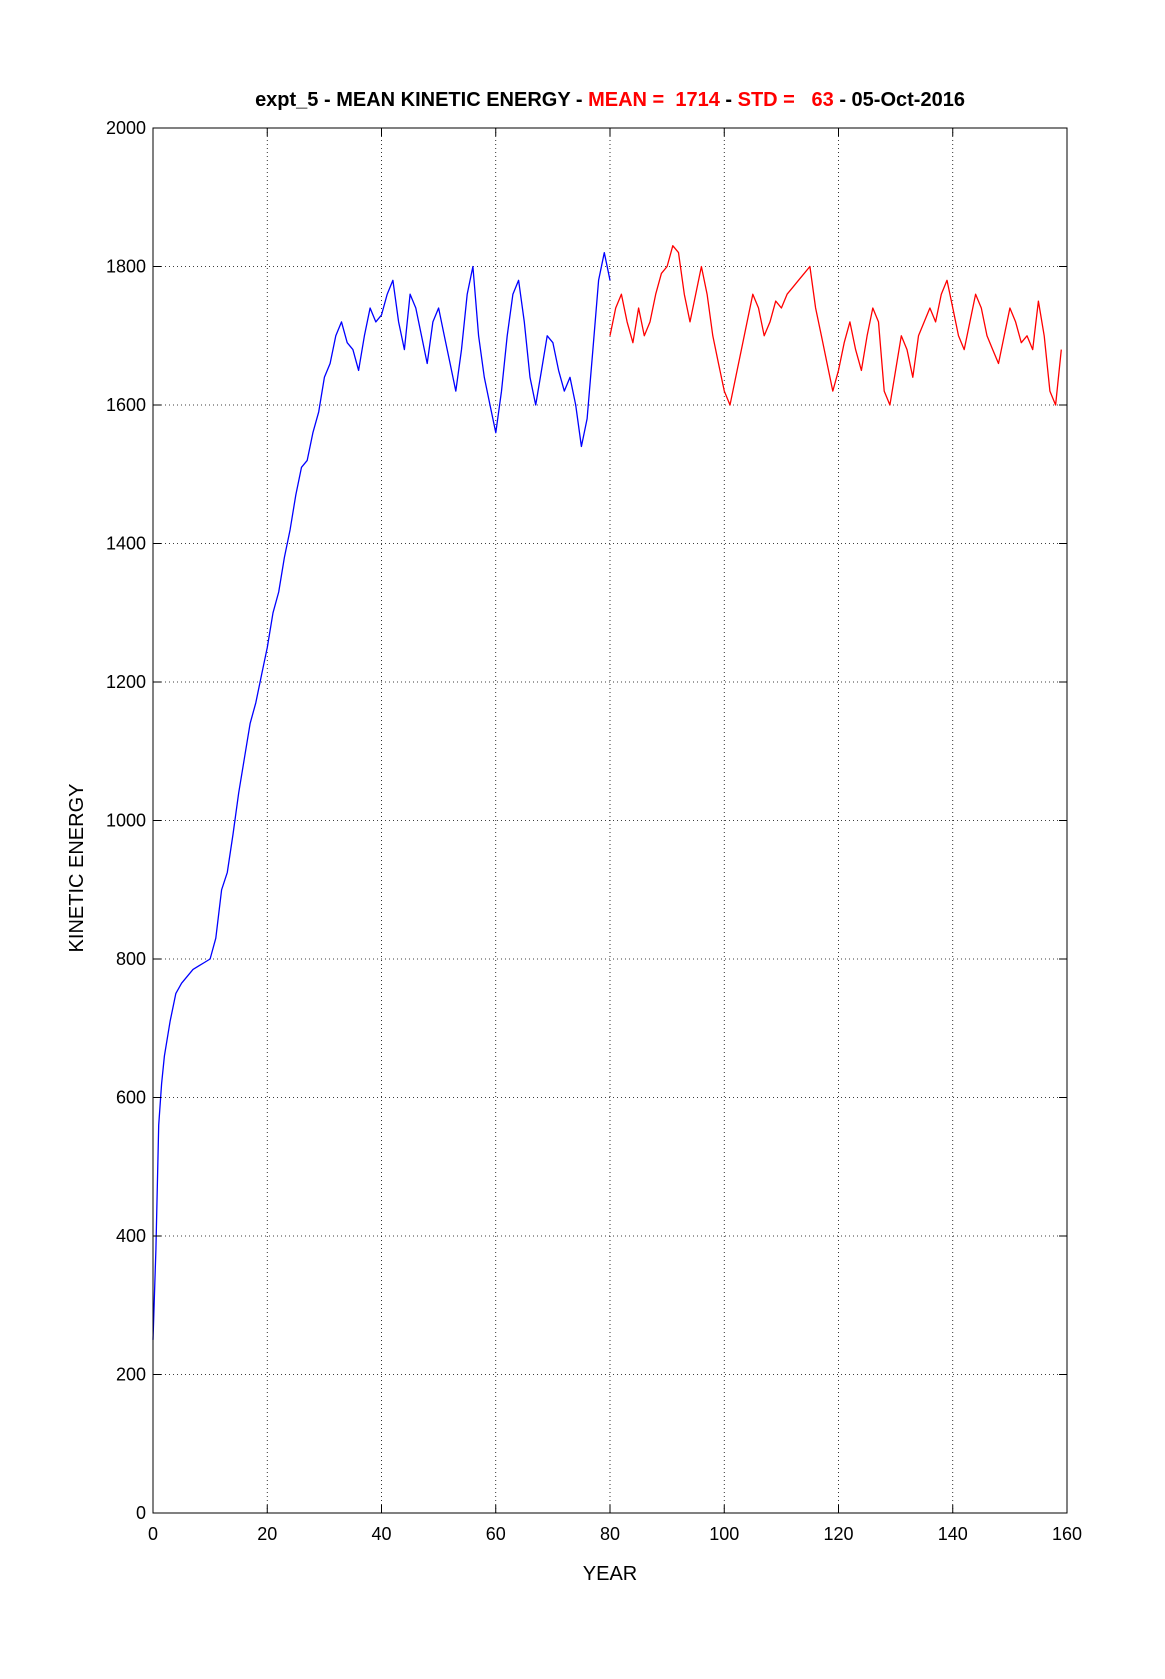  What do you see at coordinates (126, 544) in the screenshot?
I see `y-tick-label: 1400` at bounding box center [126, 544].